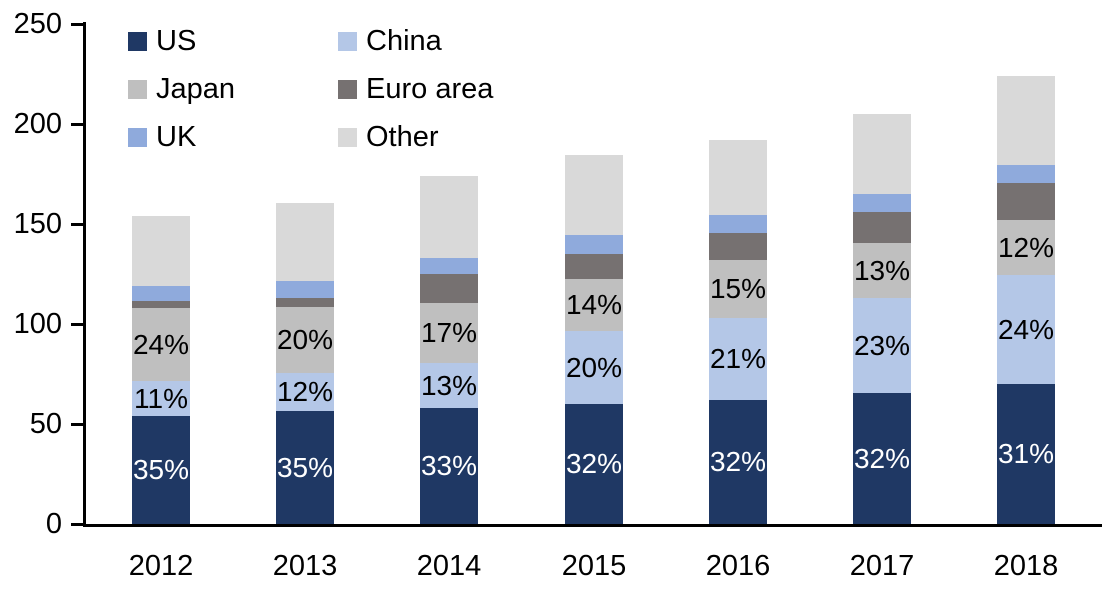 Image resolution: width=1102 pixels, height=598 pixels. I want to click on y-axis-line, so click(84, 274).